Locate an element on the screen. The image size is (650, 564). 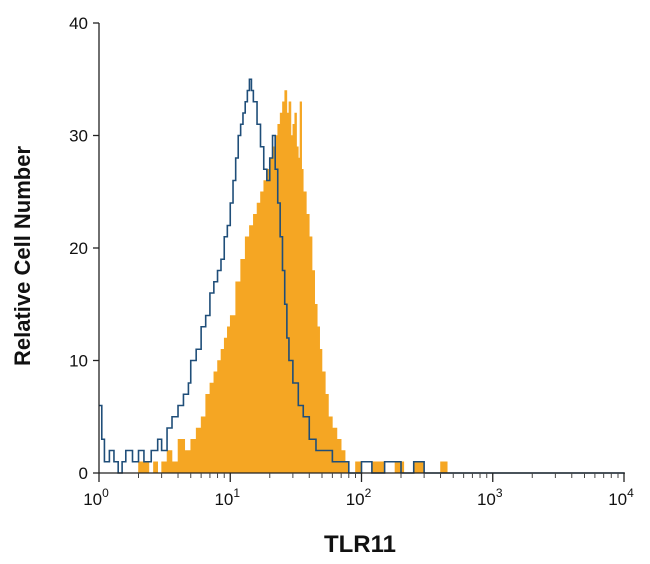
x-tick-label: 10³ is located at coordinates (490, 497).